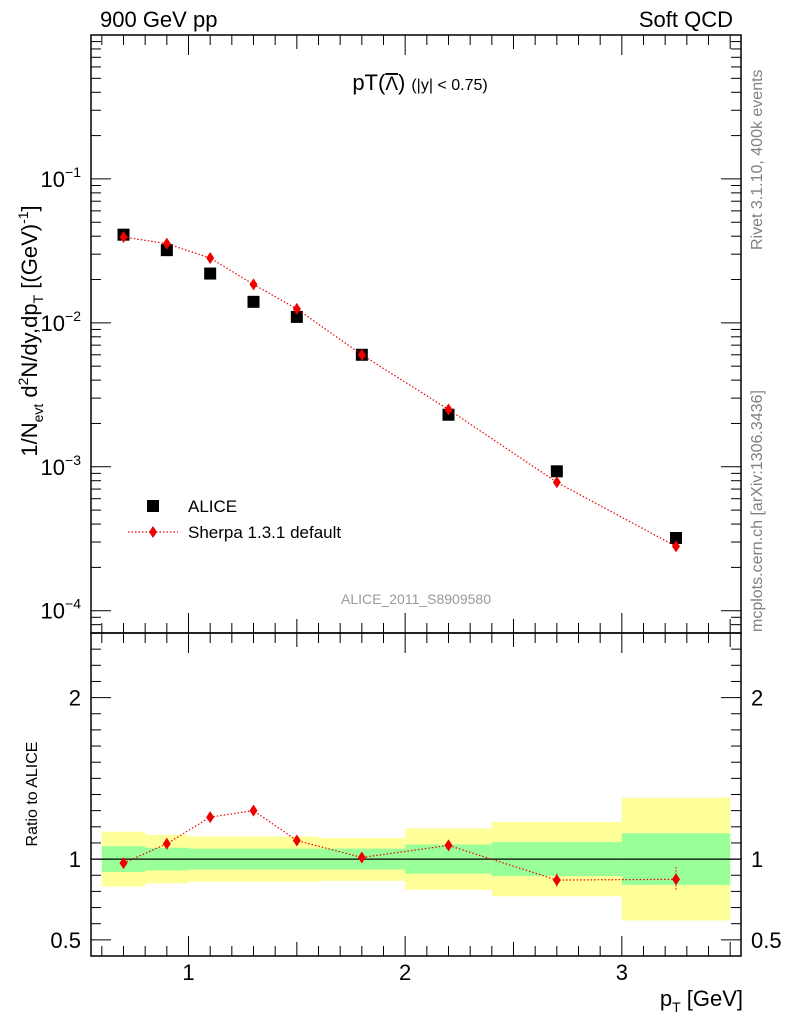 The width and height of the screenshot is (786, 1024). What do you see at coordinates (153, 506) in the screenshot?
I see `legend-data-marker` at bounding box center [153, 506].